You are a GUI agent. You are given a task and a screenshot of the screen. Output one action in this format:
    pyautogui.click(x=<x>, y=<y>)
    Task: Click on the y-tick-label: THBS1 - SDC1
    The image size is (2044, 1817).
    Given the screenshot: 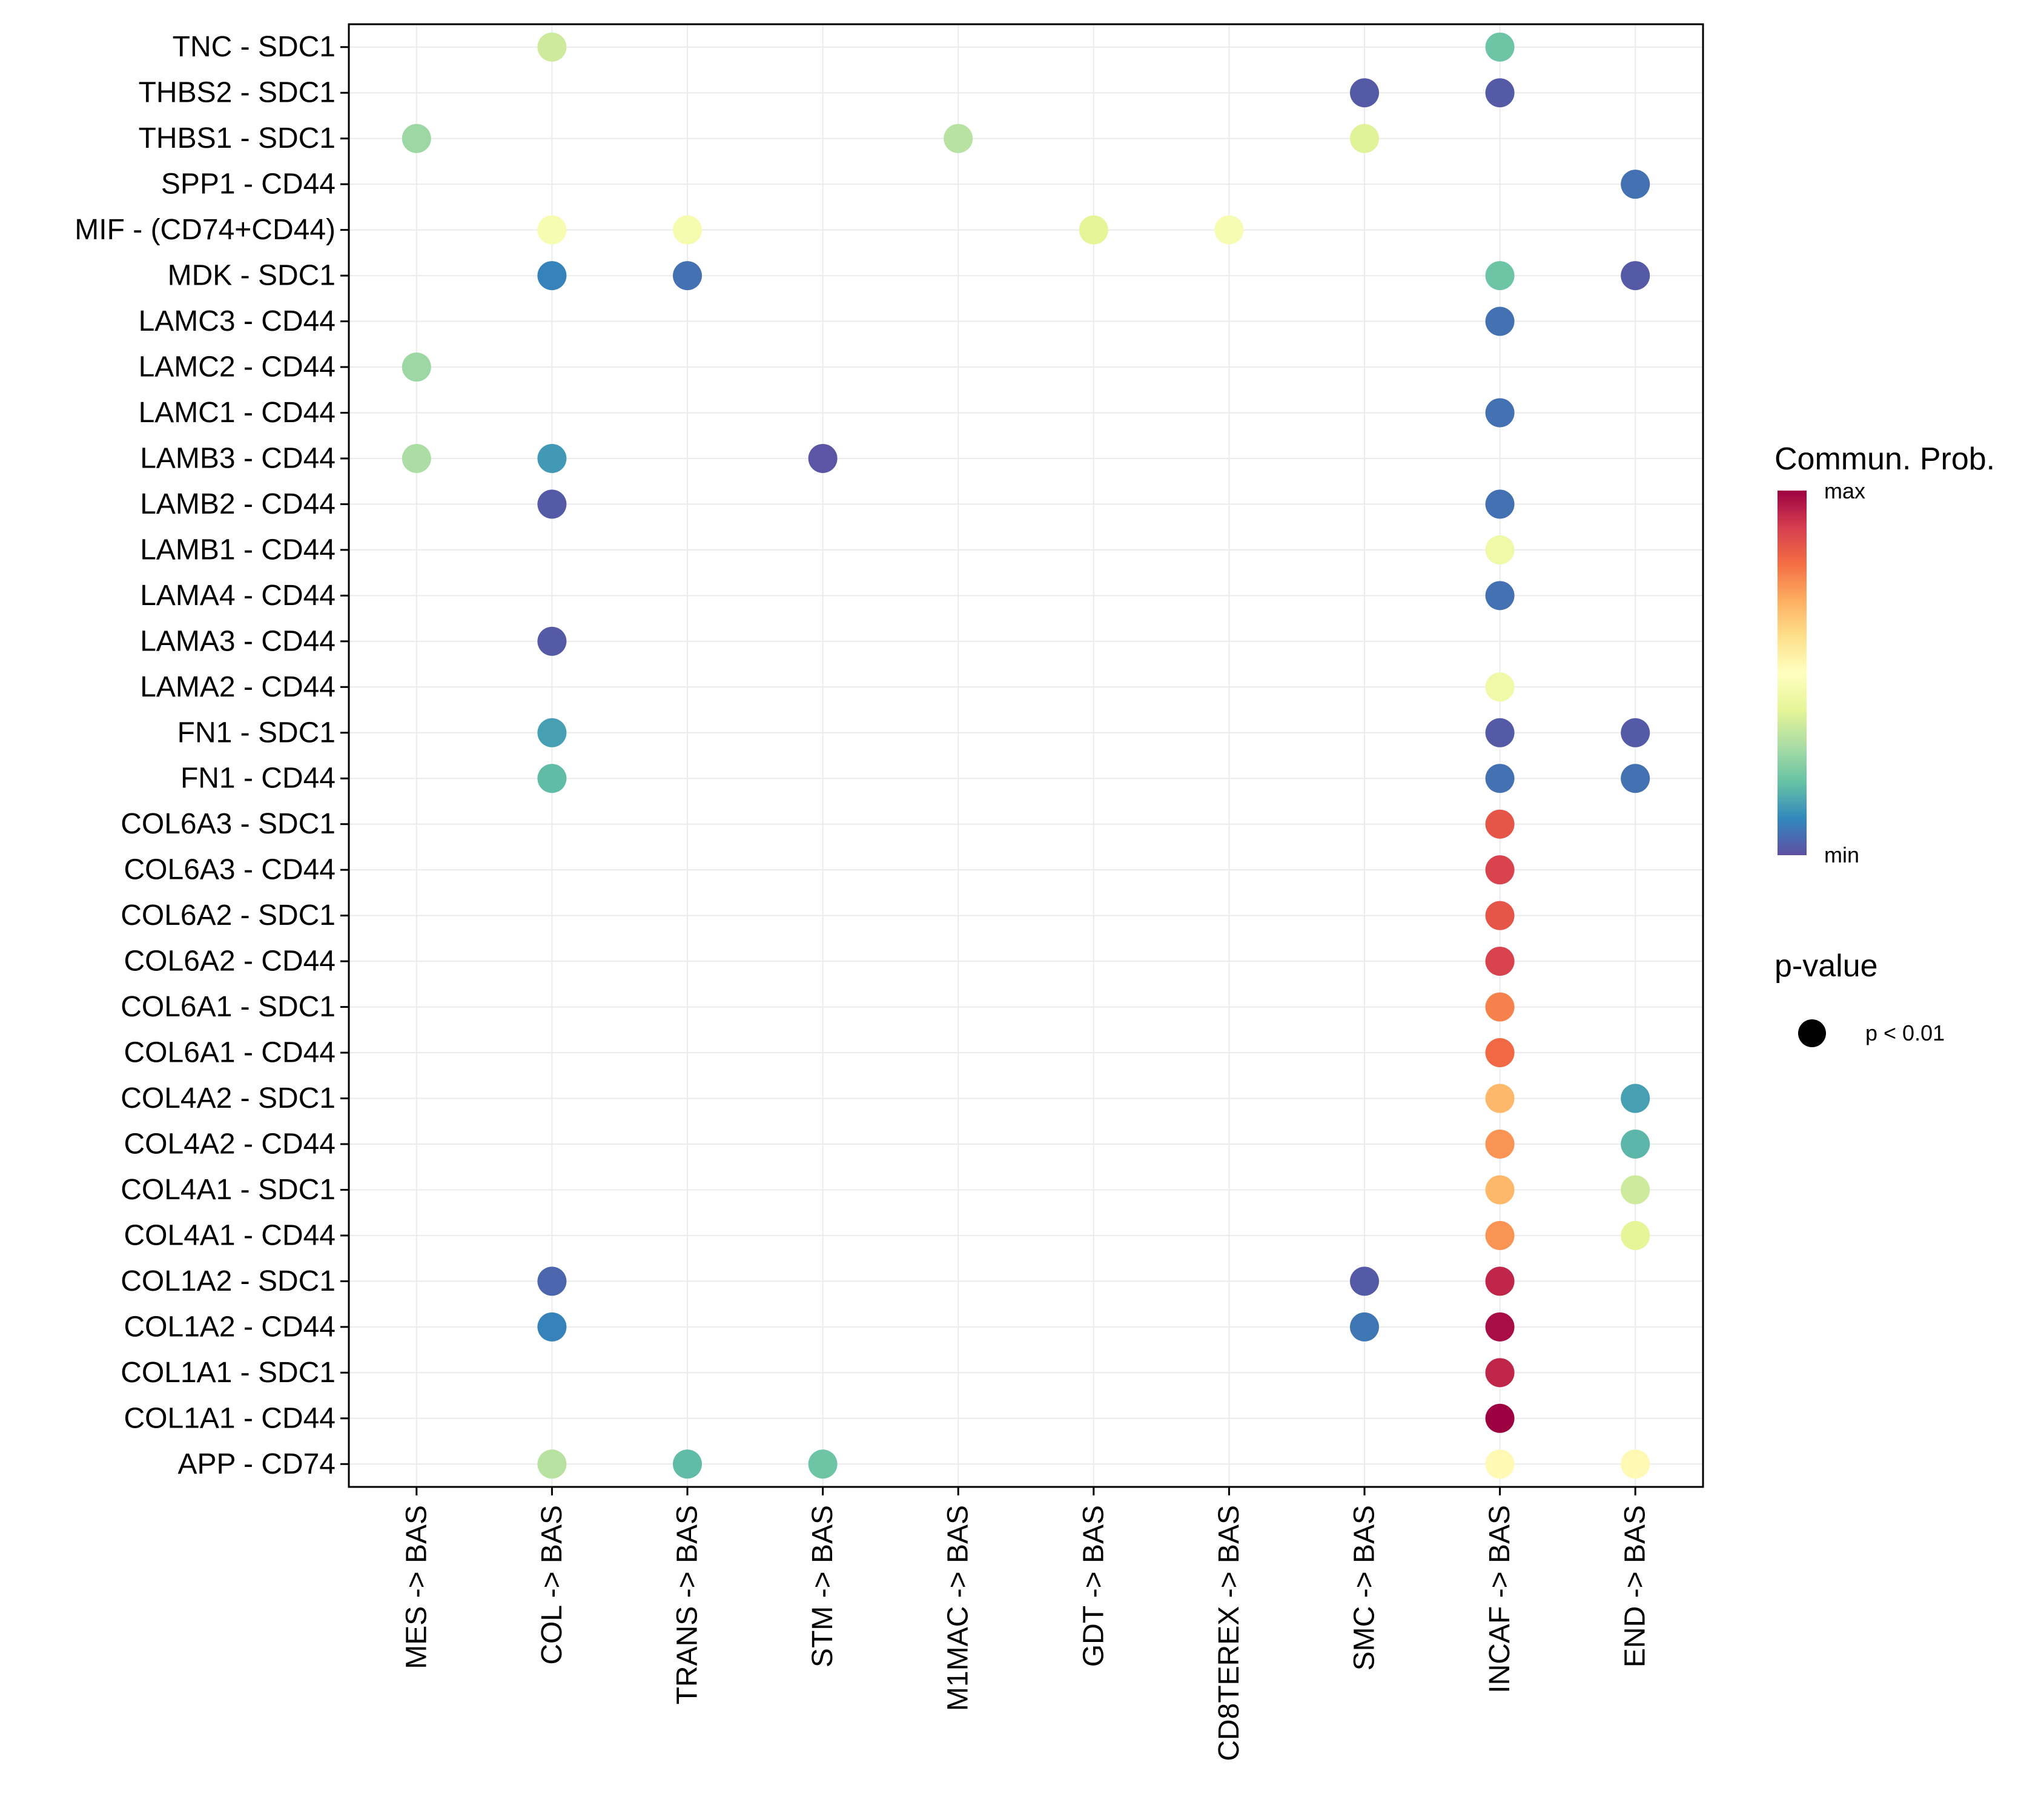 What is the action you would take?
    pyautogui.click(x=237, y=138)
    